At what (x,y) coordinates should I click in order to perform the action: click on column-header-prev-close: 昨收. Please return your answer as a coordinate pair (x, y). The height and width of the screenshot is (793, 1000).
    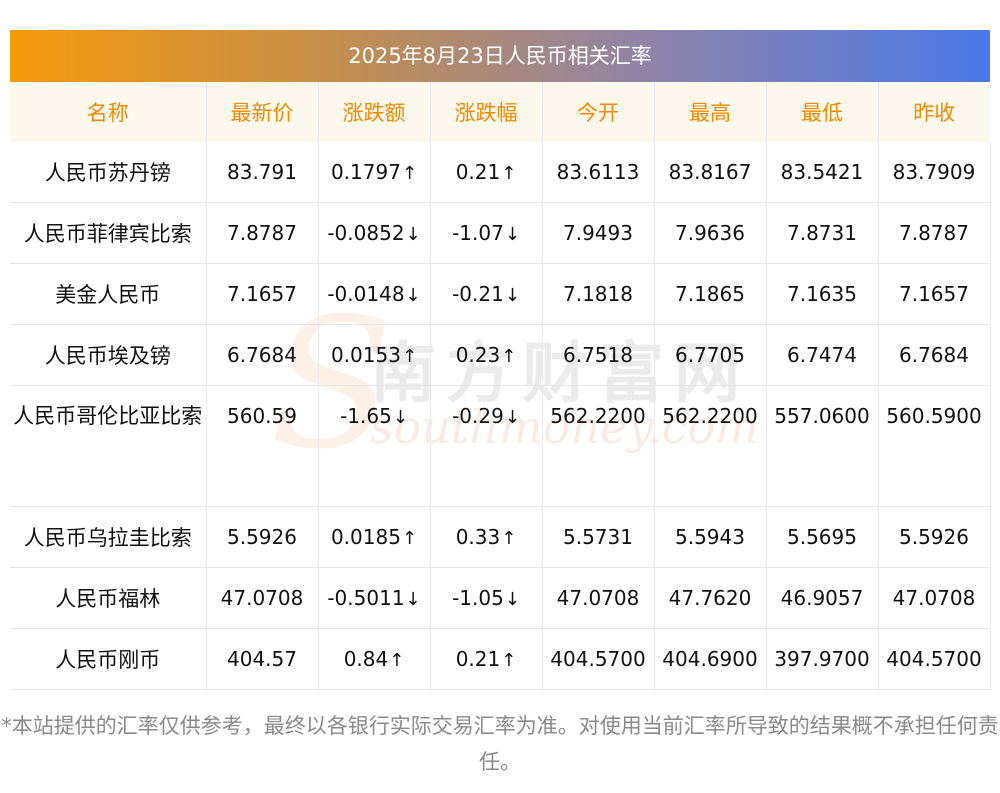
    Looking at the image, I should click on (934, 112).